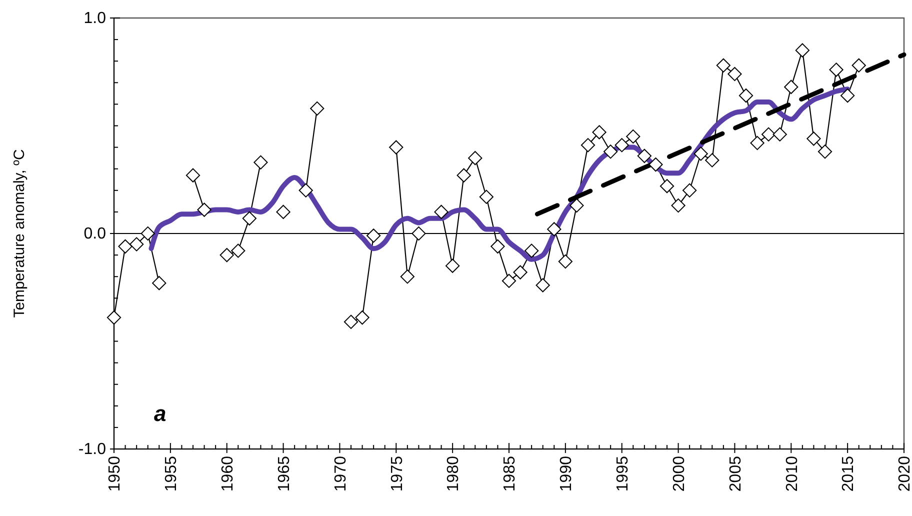 The width and height of the screenshot is (912, 516). I want to click on y-tick-label: -1.0, so click(92, 449).